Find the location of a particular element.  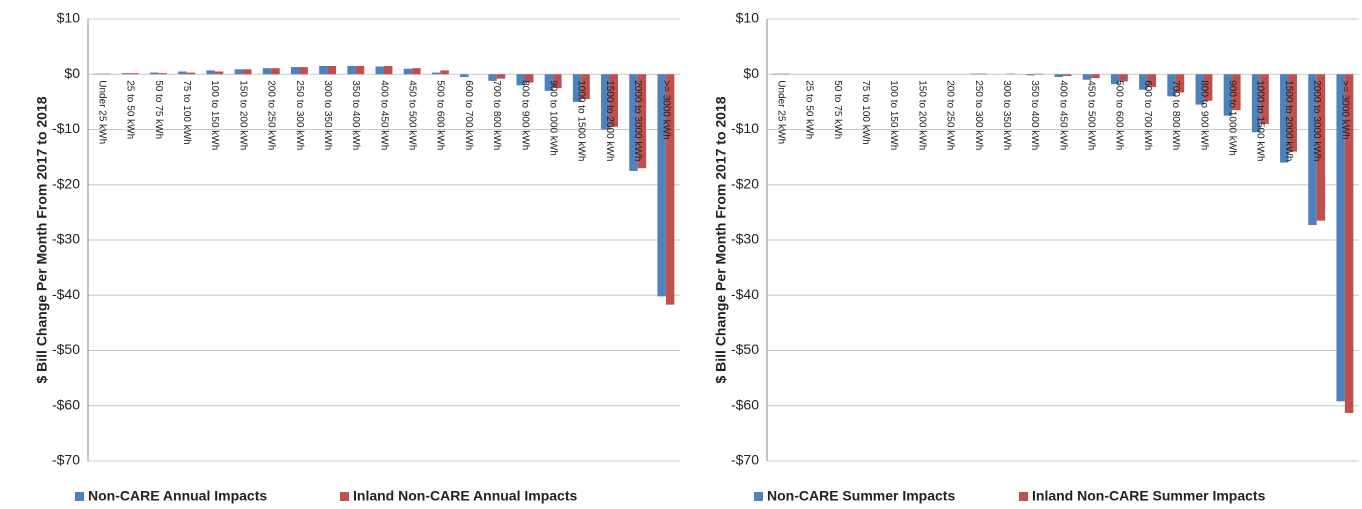

y-tick-label: -$20 is located at coordinates (745, 183).